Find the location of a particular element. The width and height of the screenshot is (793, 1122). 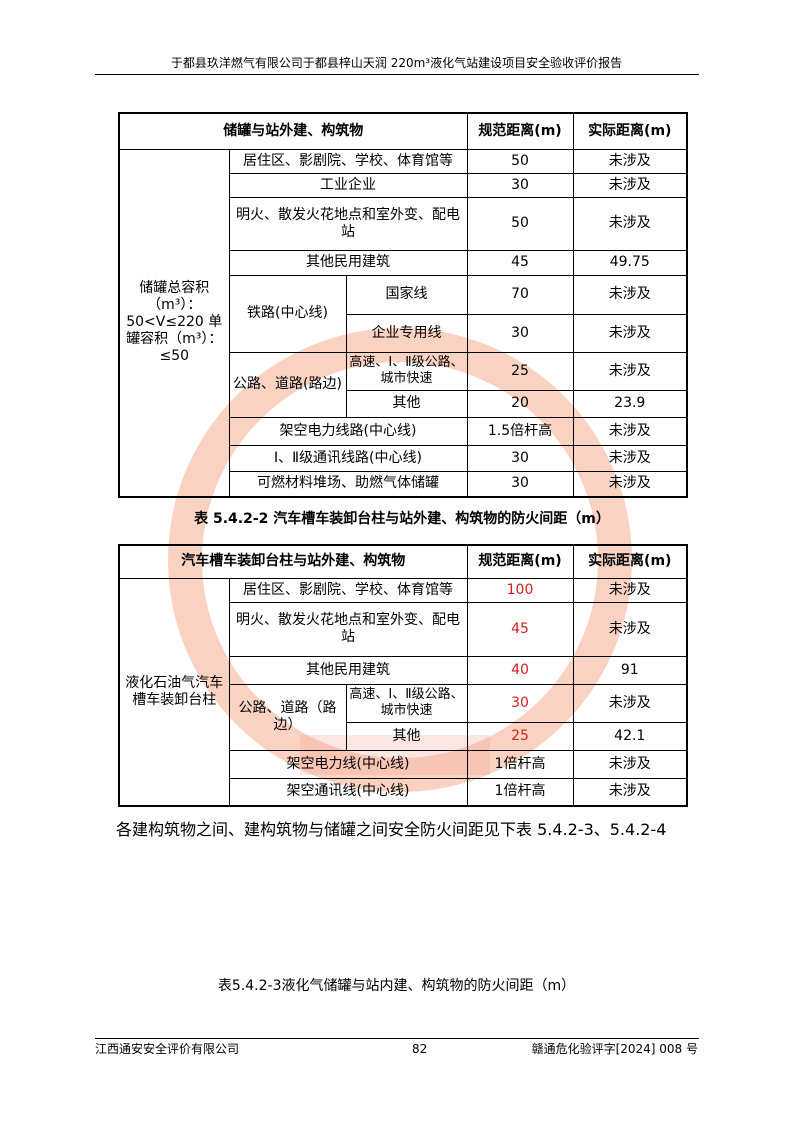

item: 架空电力线(中心线) is located at coordinates (348, 764).